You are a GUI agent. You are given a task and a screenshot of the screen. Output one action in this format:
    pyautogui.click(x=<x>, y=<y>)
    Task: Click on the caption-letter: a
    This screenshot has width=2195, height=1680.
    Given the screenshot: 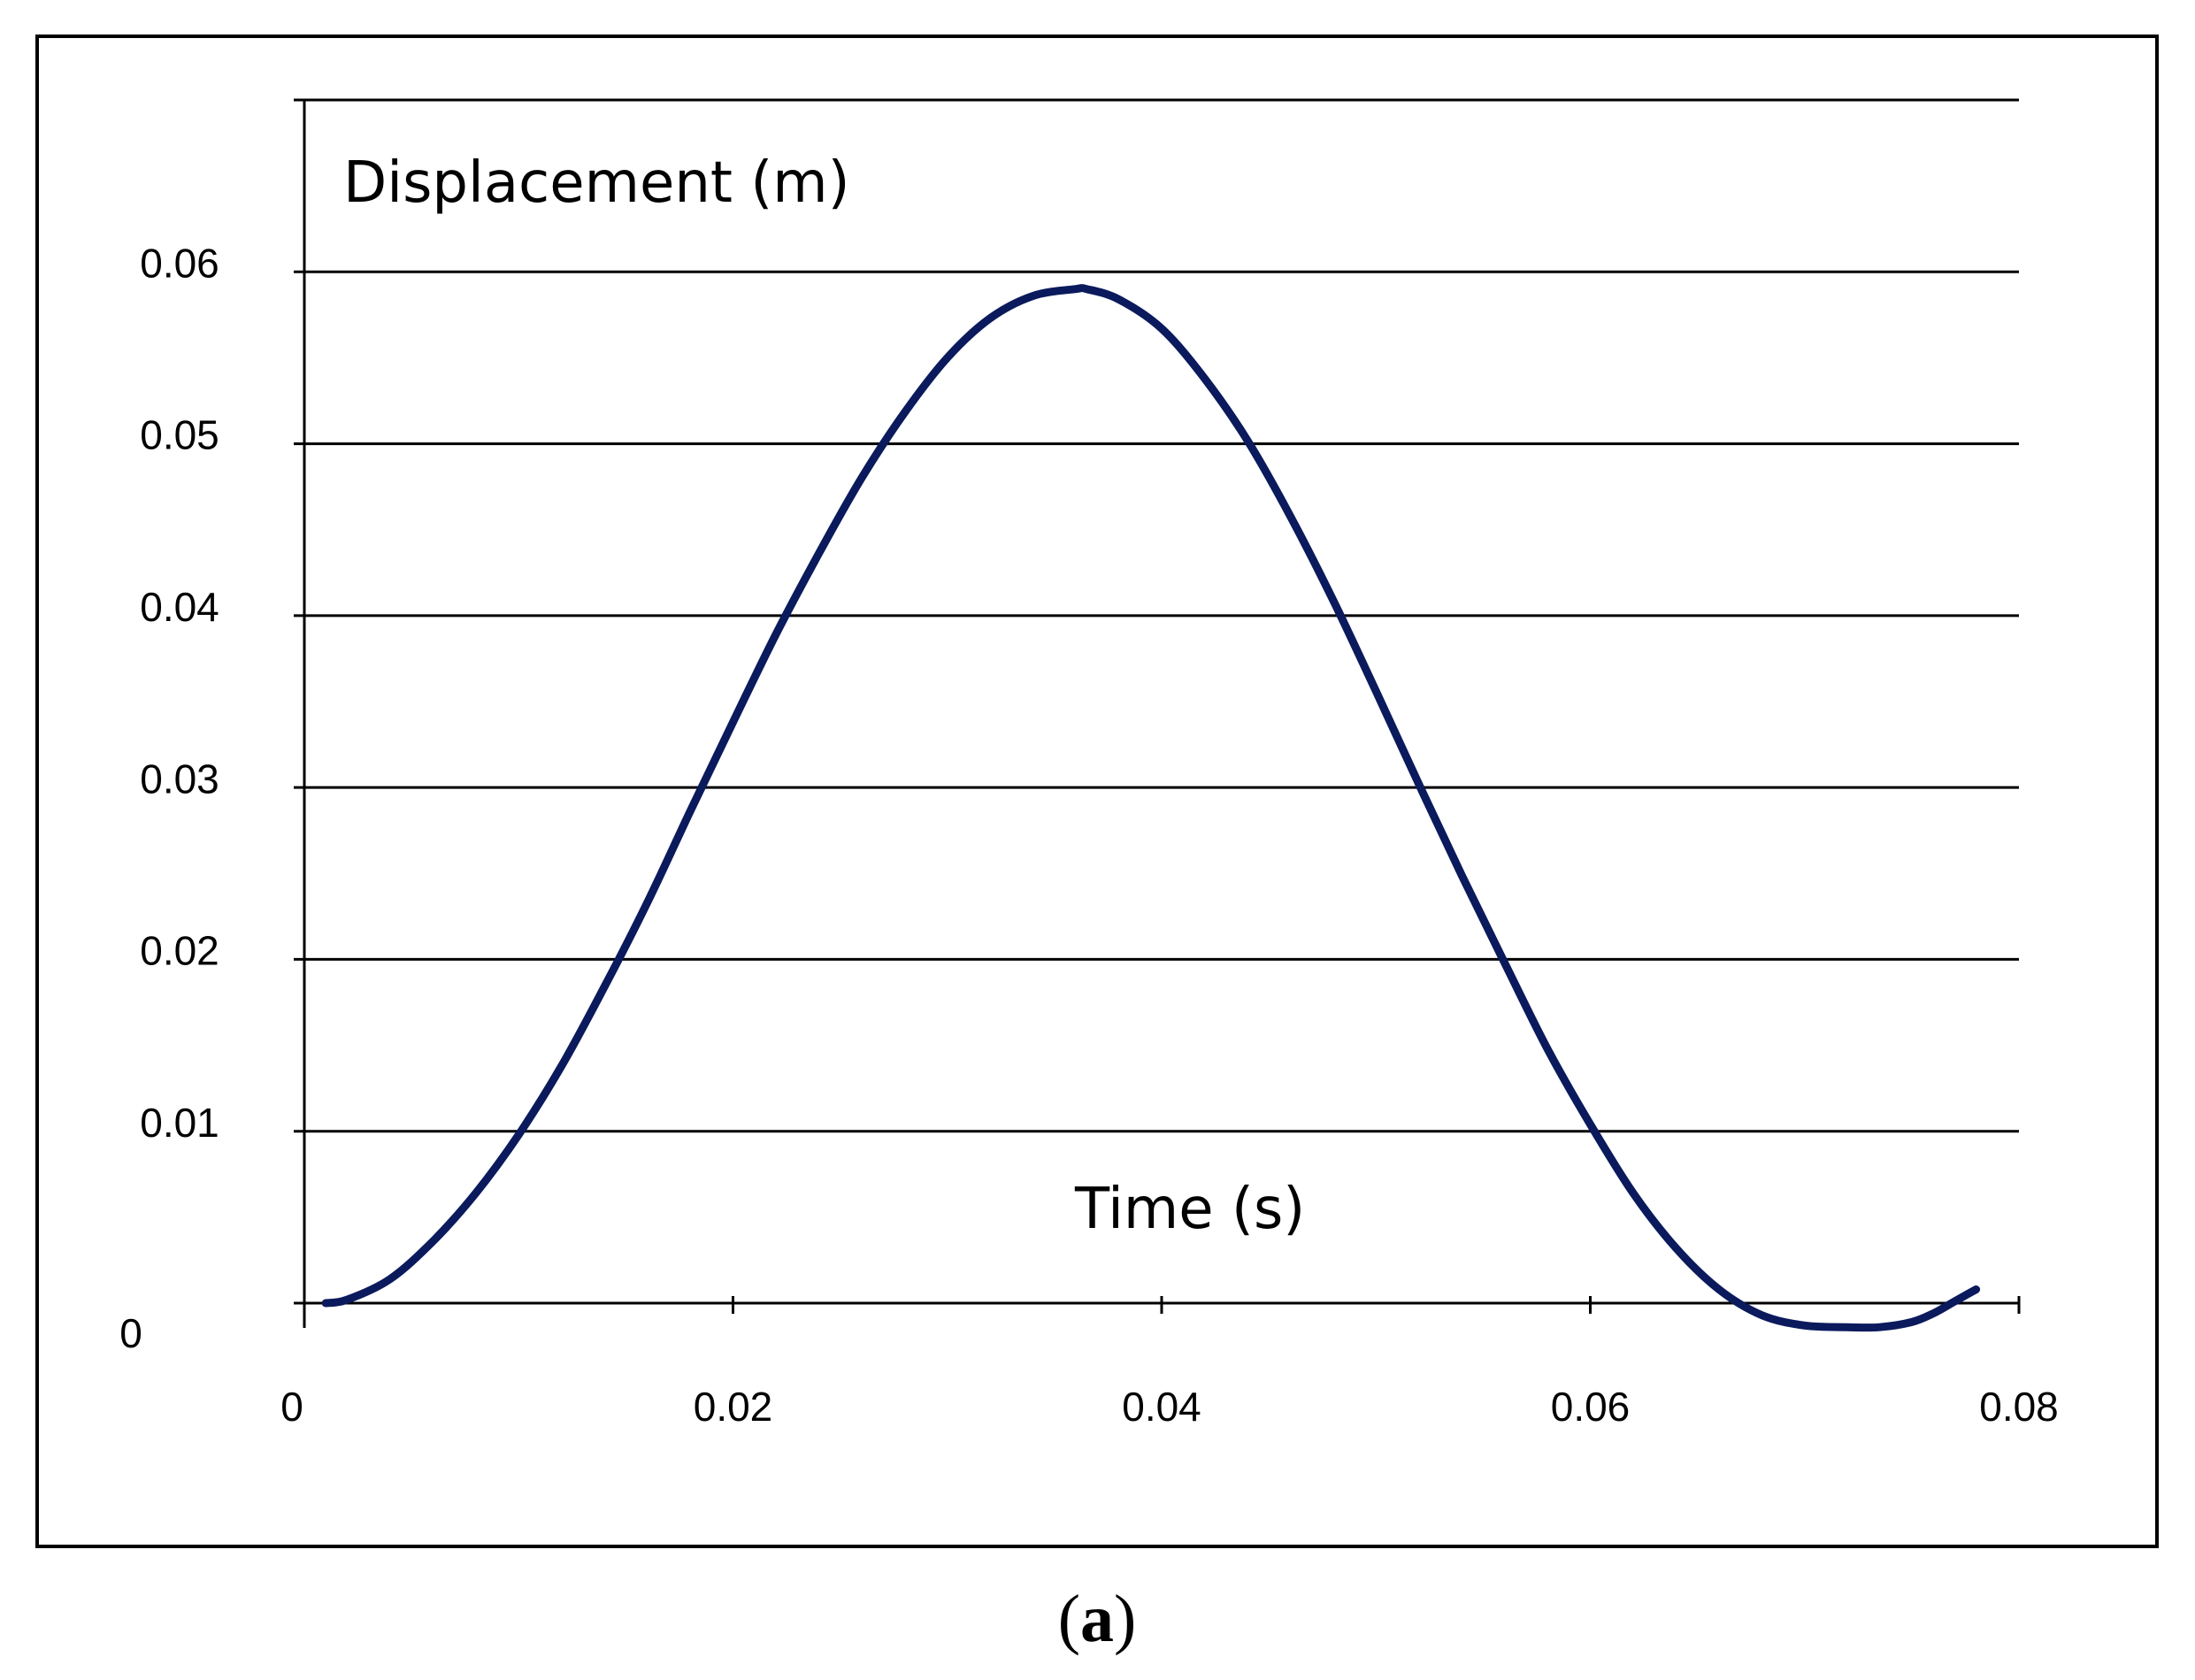 What is the action you would take?
    pyautogui.click(x=1097, y=1619)
    